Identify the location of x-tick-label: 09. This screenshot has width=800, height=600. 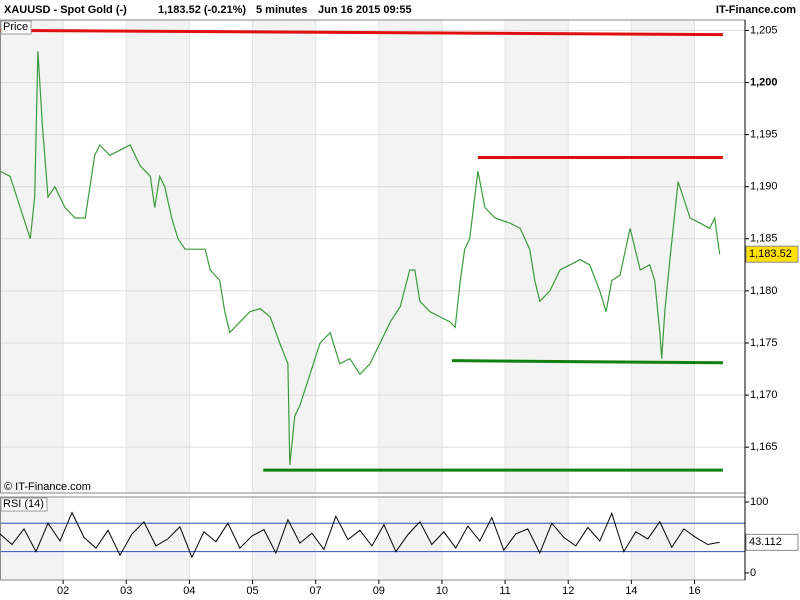
(379, 591).